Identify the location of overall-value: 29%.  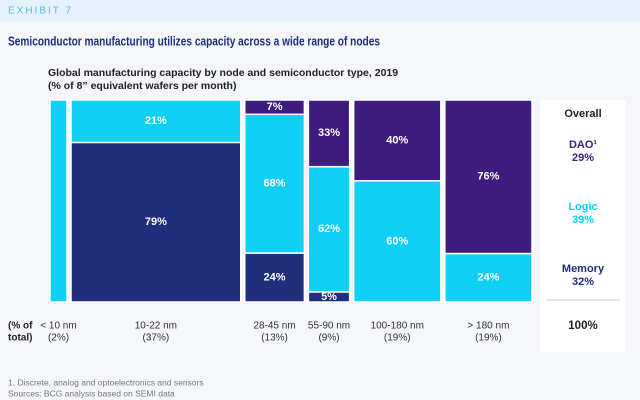
(583, 158).